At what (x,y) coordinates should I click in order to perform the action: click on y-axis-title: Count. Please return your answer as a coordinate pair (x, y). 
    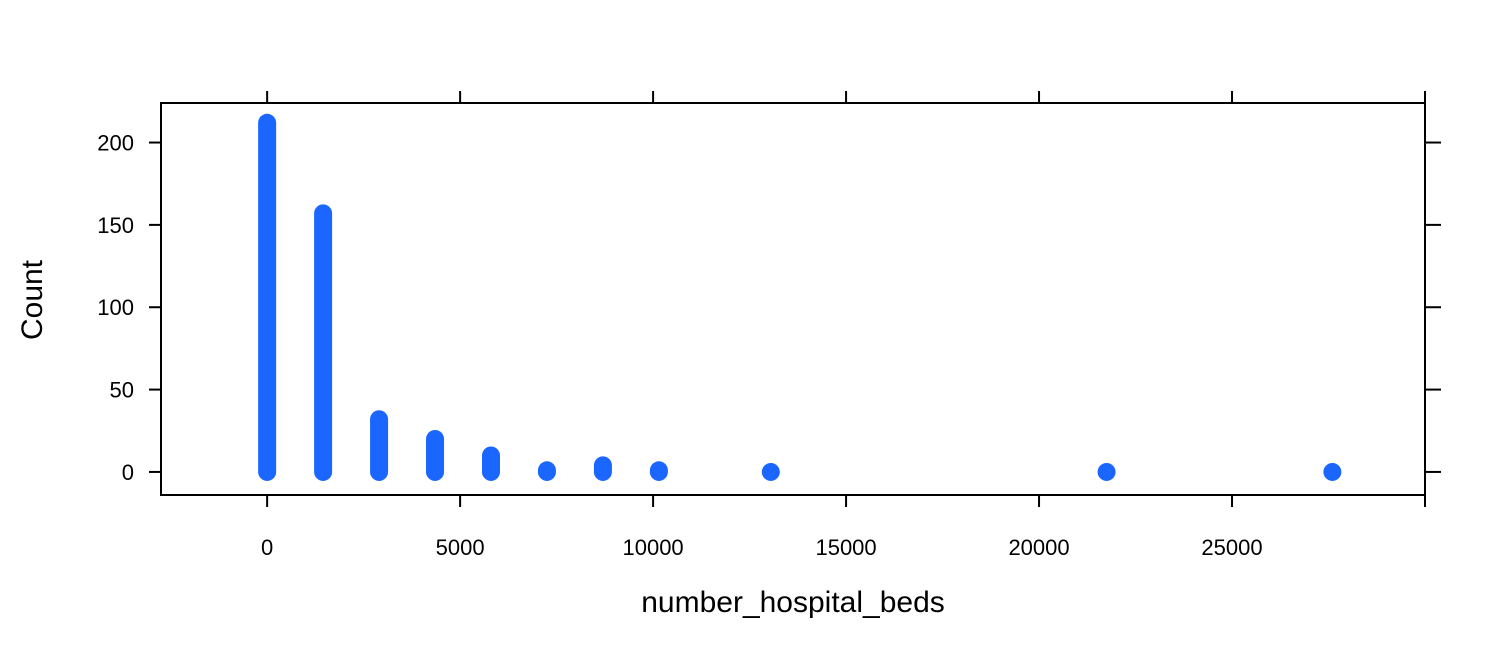
    Looking at the image, I should click on (32, 299).